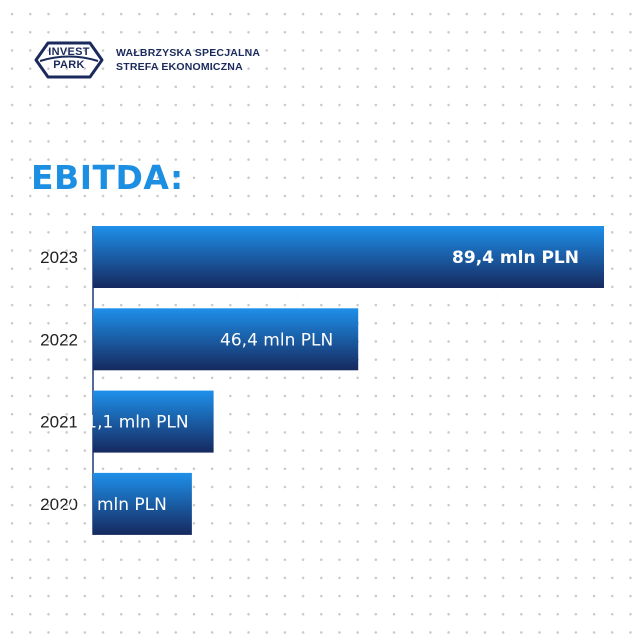 The height and width of the screenshot is (640, 640). Describe the element at coordinates (59, 504) in the screenshot. I see `category-label-2020: 2020` at that location.